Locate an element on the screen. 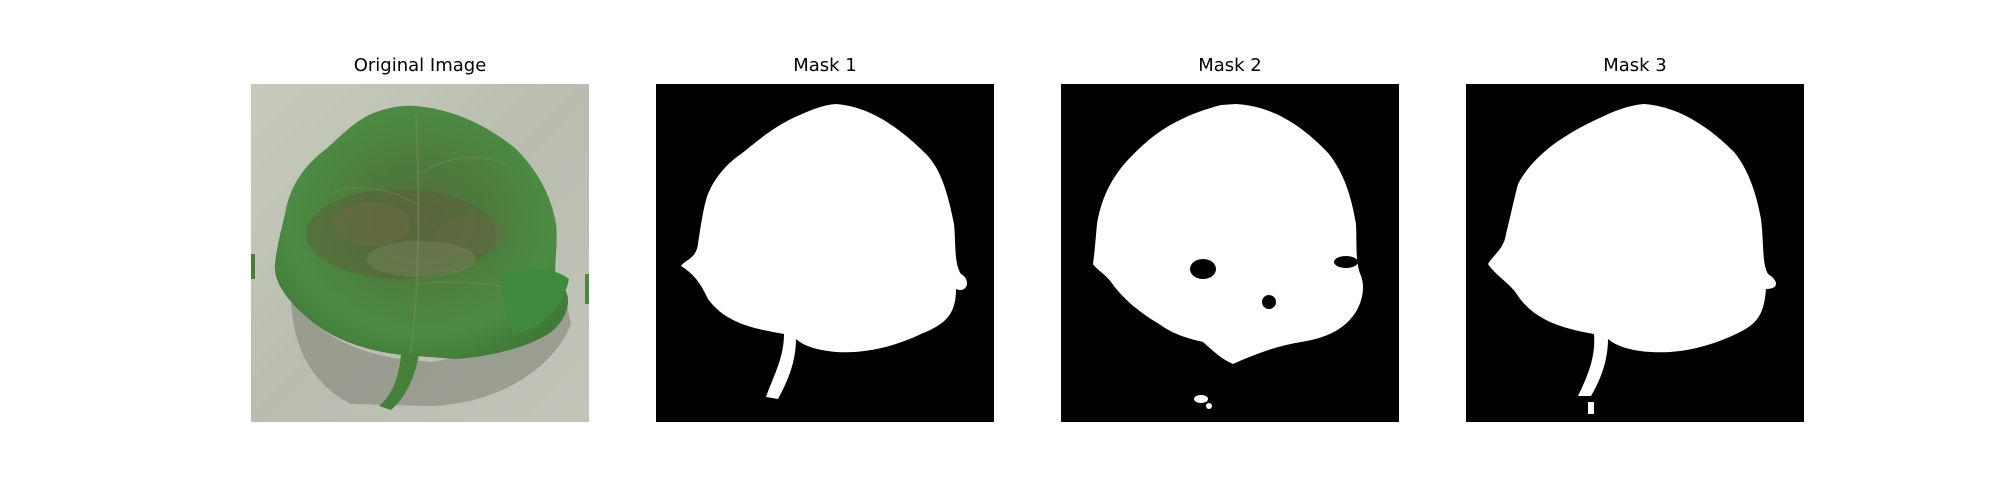 Image resolution: width=2000 pixels, height=500 pixels. mask-3-image is located at coordinates (1635, 253).